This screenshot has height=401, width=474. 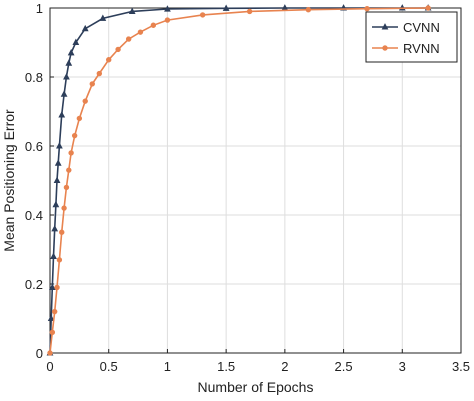 What do you see at coordinates (39, 353) in the screenshot?
I see `y-tick-label: 0` at bounding box center [39, 353].